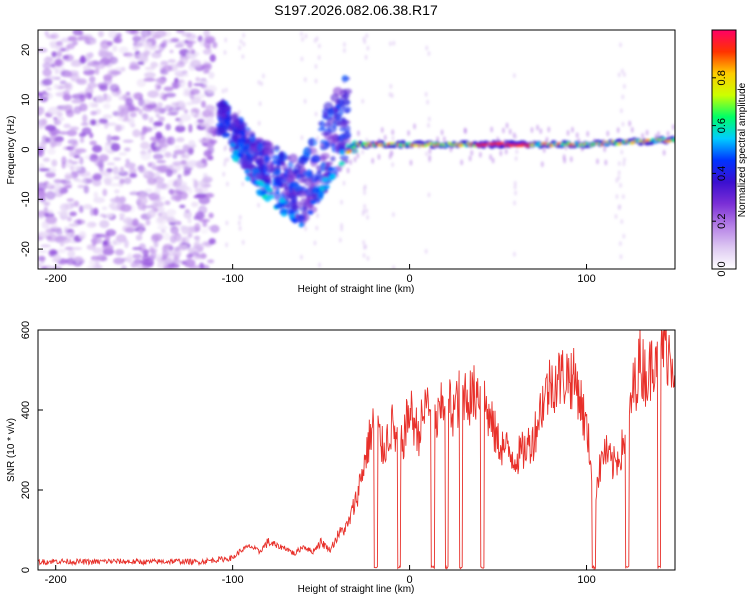  Describe the element at coordinates (349, 151) in the screenshot. I see `tone-core` at that location.